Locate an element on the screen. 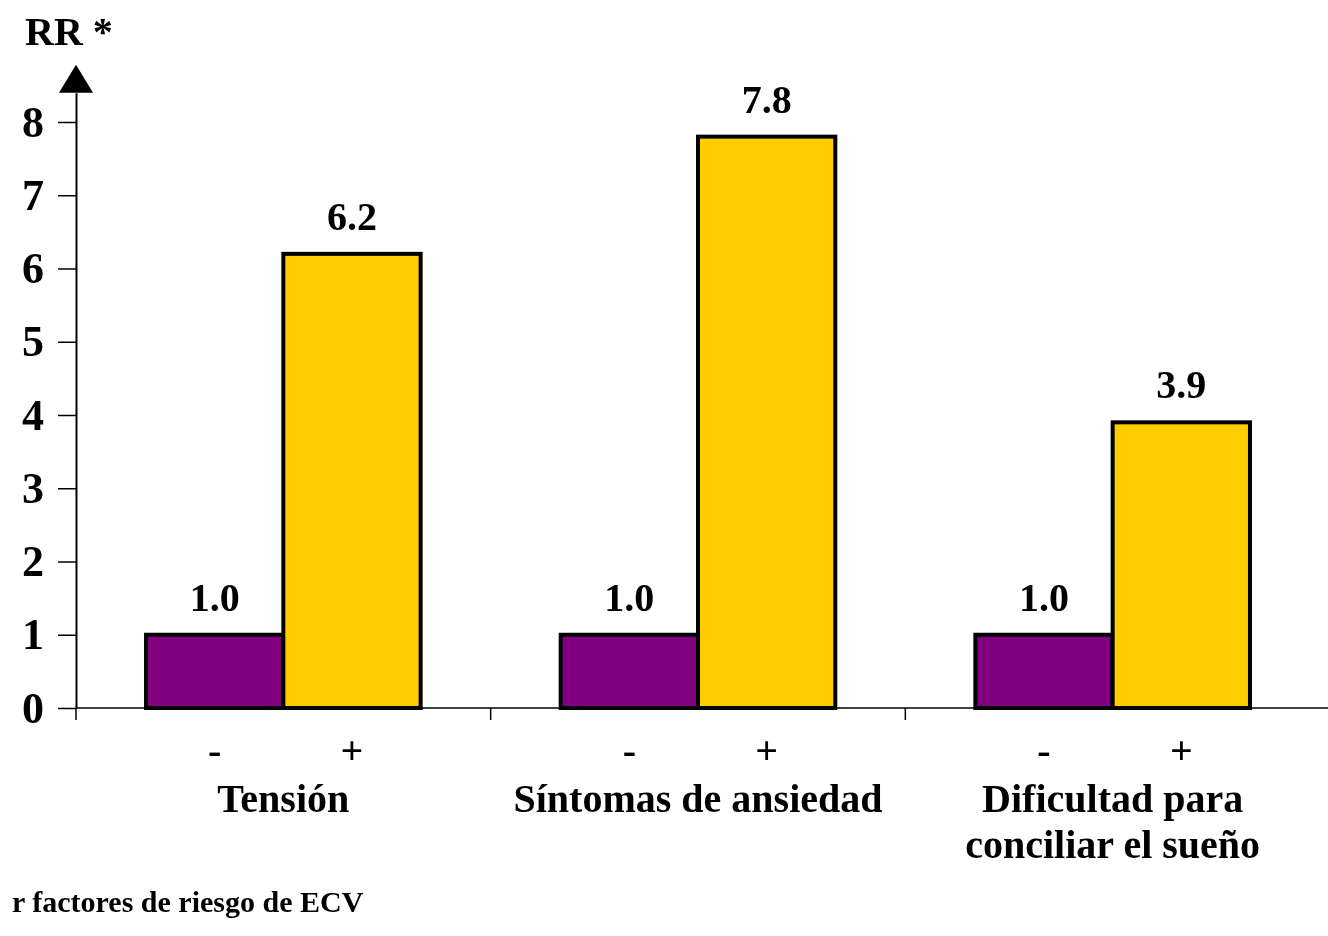 The width and height of the screenshot is (1328, 936). y-tick-label: 8 is located at coordinates (33, 122).